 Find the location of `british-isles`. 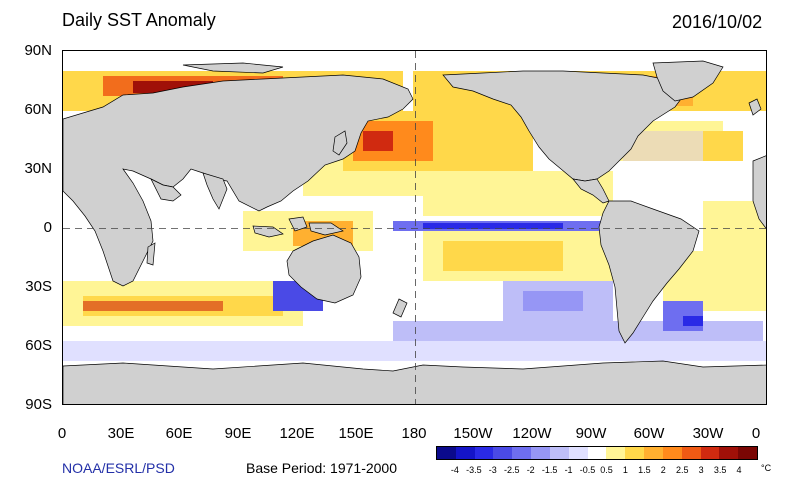

british-isles is located at coordinates (755, 107).